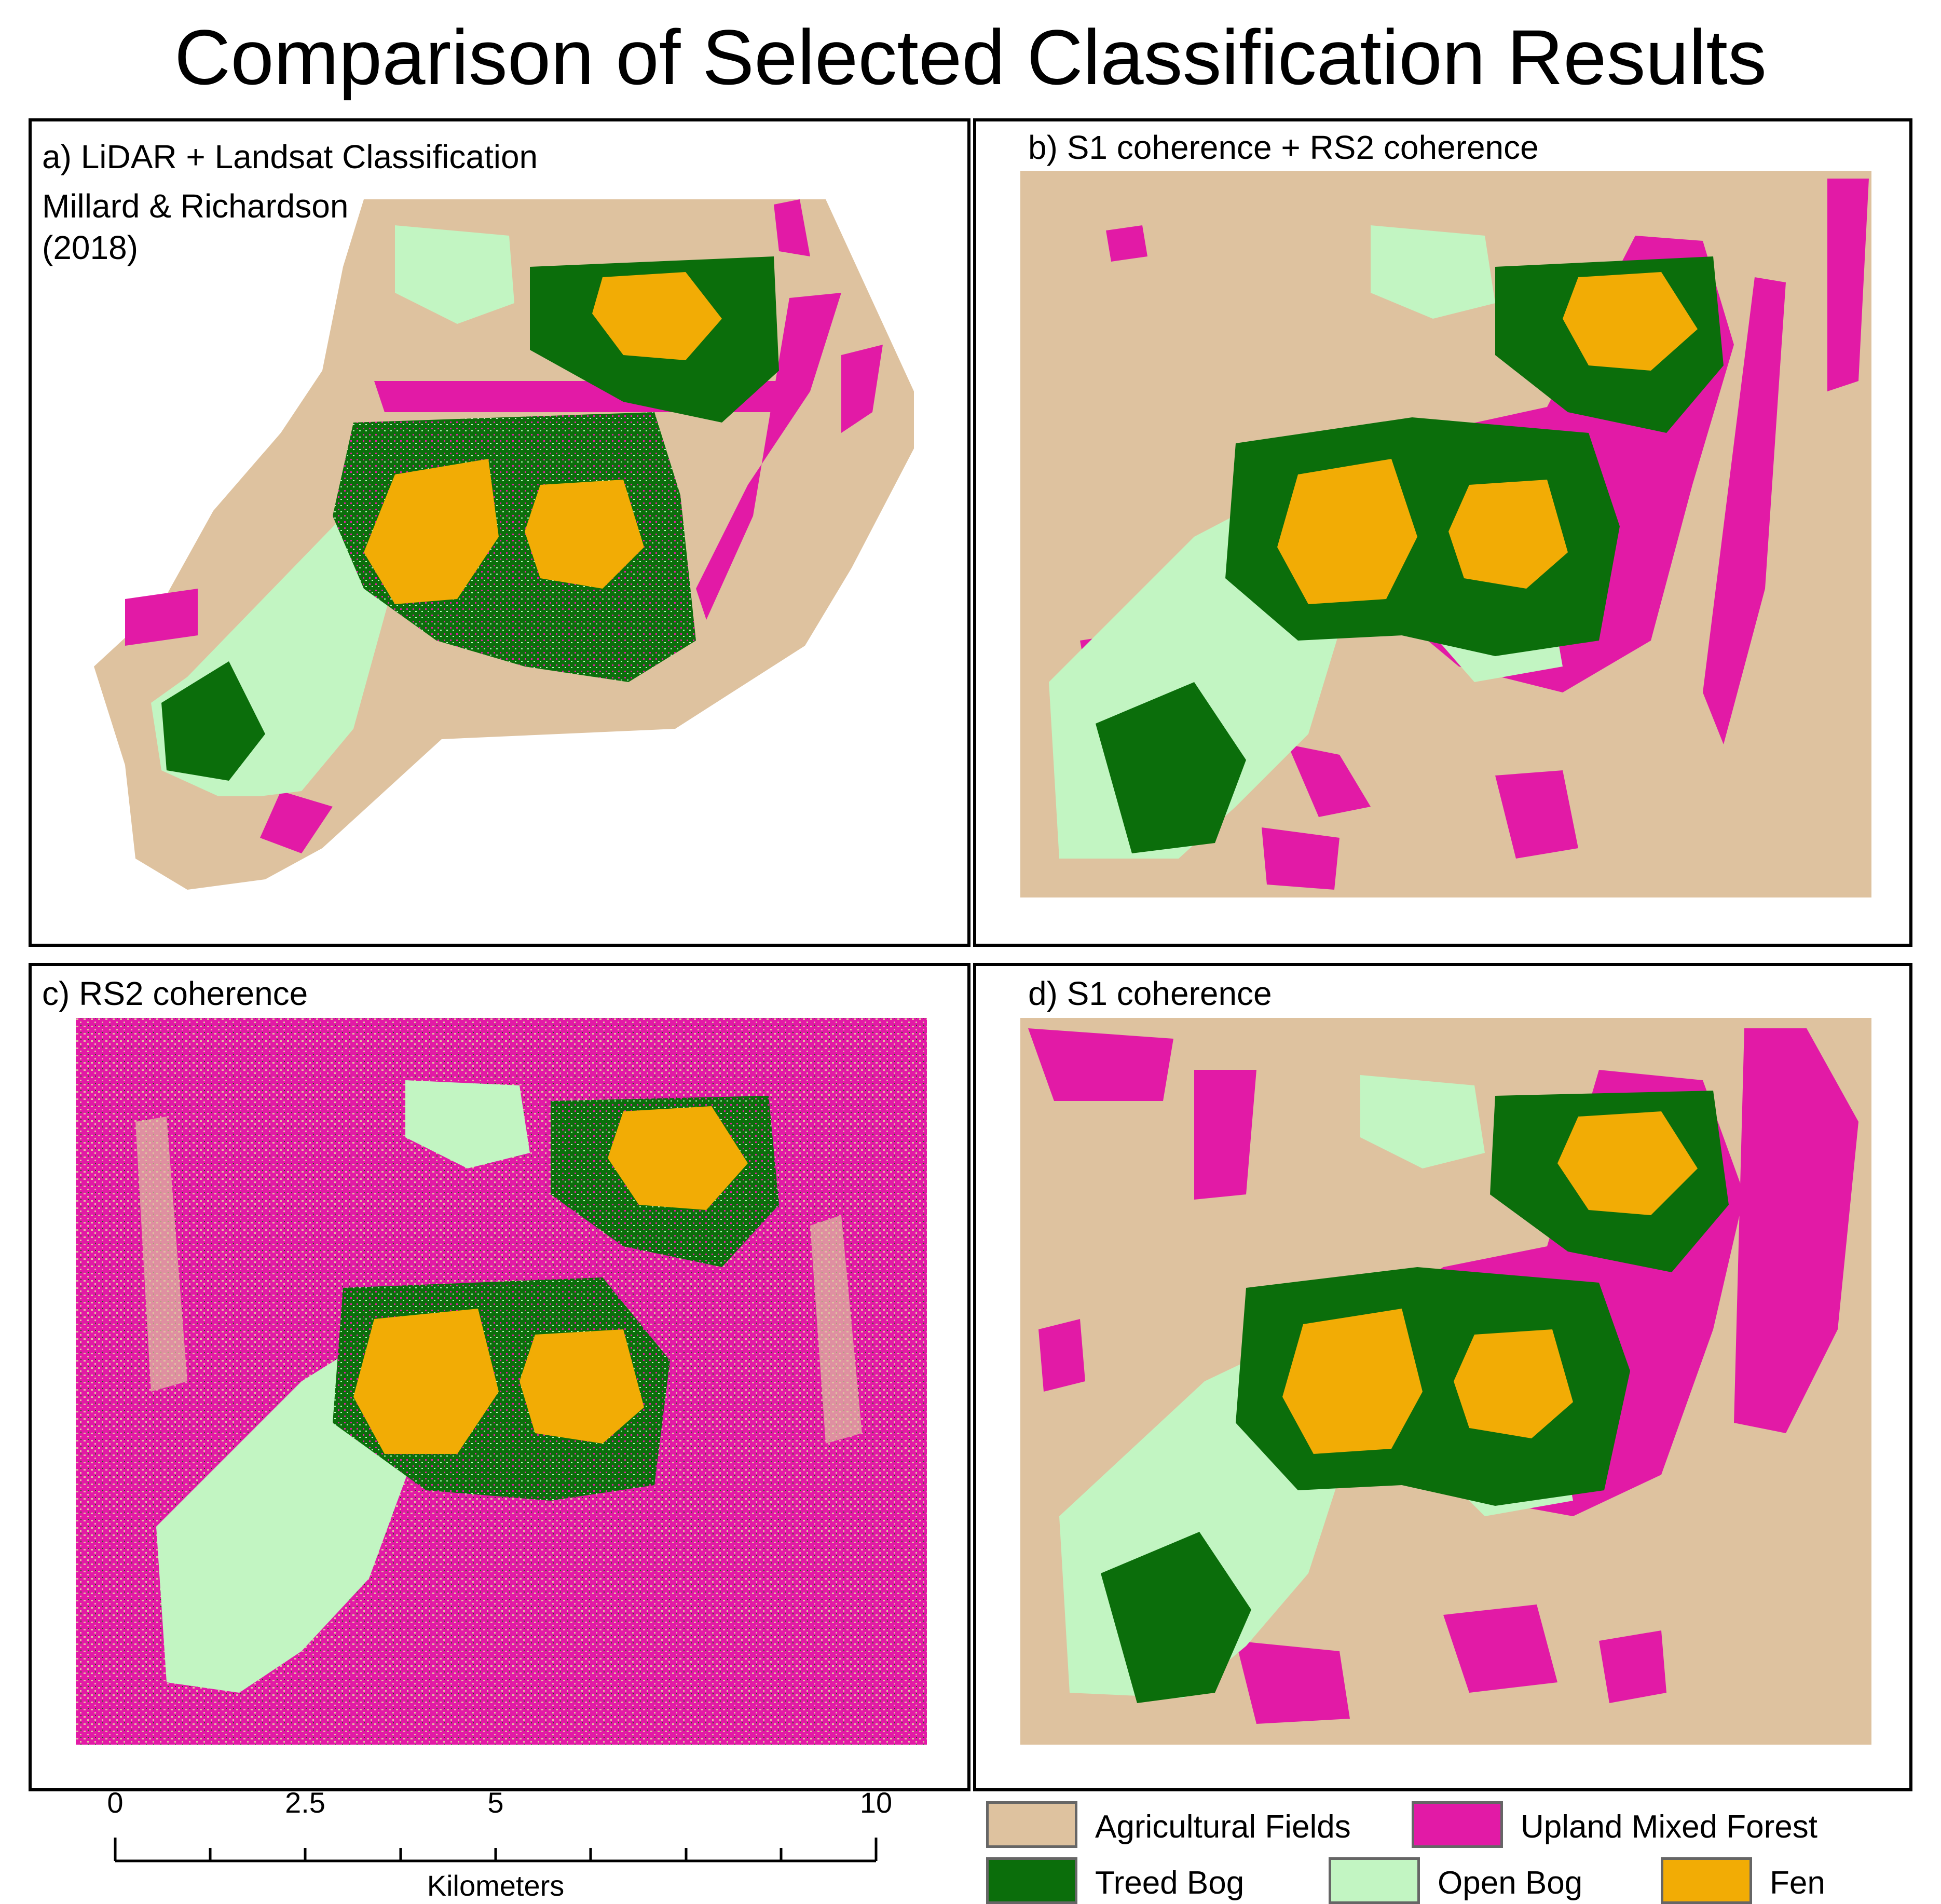 This screenshot has width=1941, height=1904. What do you see at coordinates (1170, 1883) in the screenshot?
I see `legend-label: Treed Bog` at bounding box center [1170, 1883].